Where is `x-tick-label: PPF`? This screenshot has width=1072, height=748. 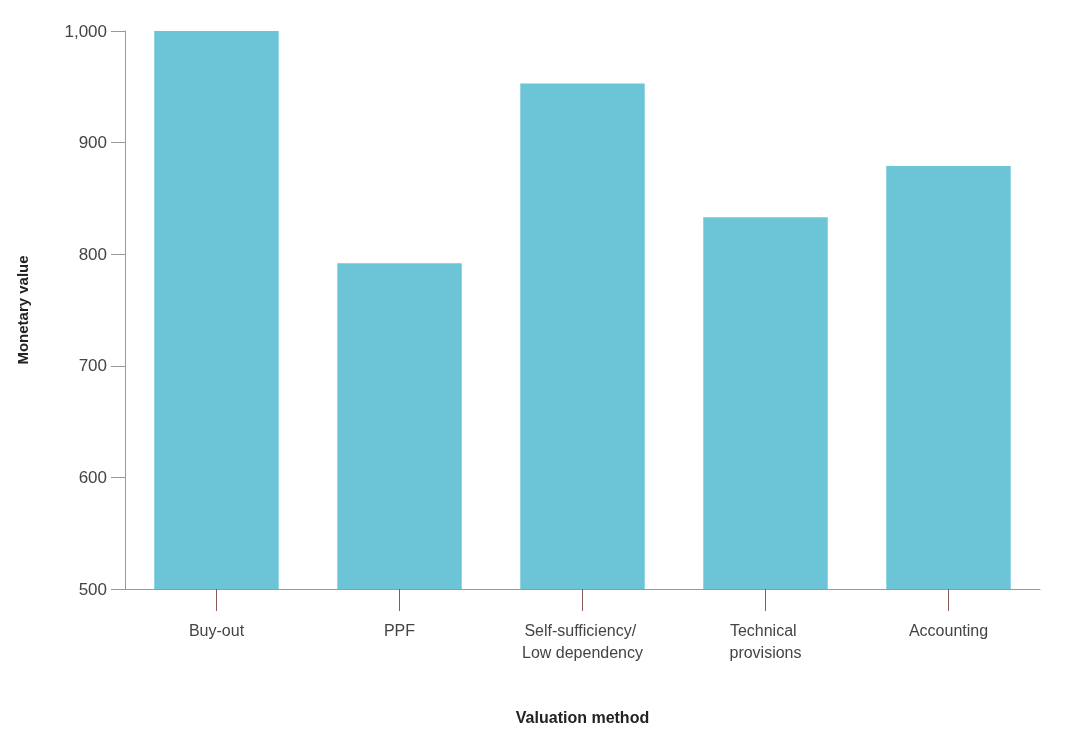
x-tick-label: PPF is located at coordinates (399, 630).